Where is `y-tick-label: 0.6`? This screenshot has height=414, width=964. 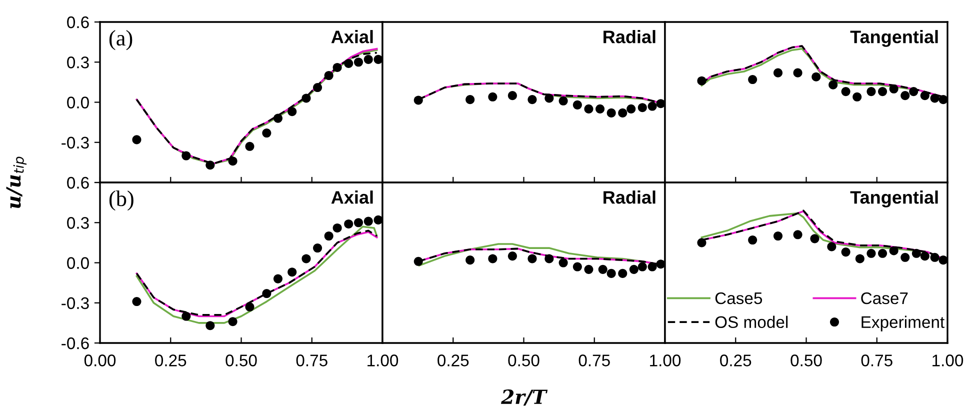
y-tick-label: 0.6 is located at coordinates (78, 22).